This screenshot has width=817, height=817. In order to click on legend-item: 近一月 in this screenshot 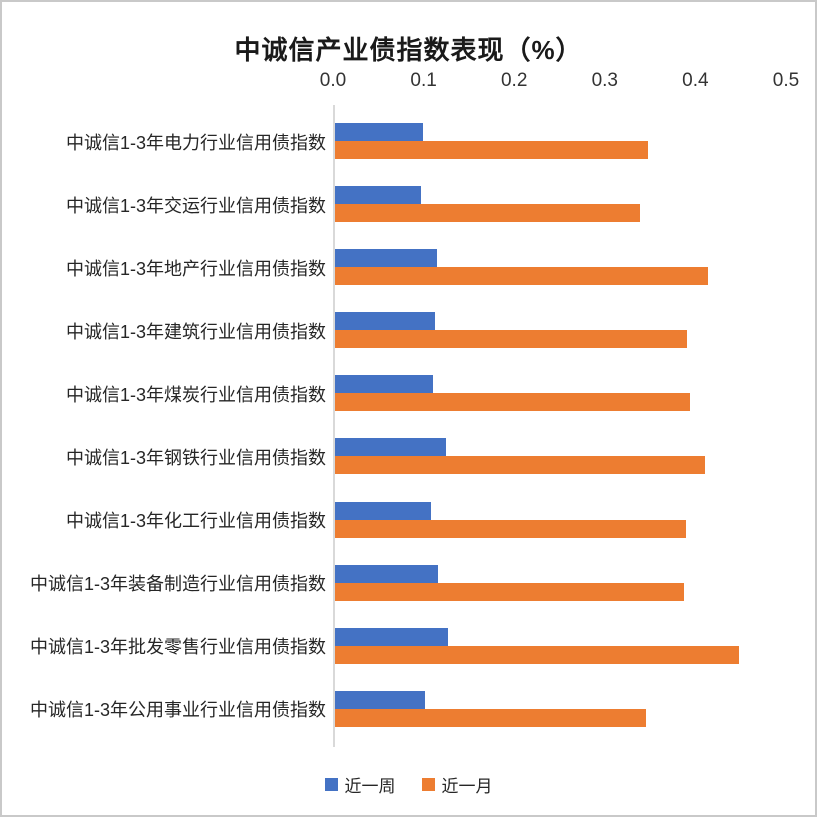, I will do `click(457, 784)`.